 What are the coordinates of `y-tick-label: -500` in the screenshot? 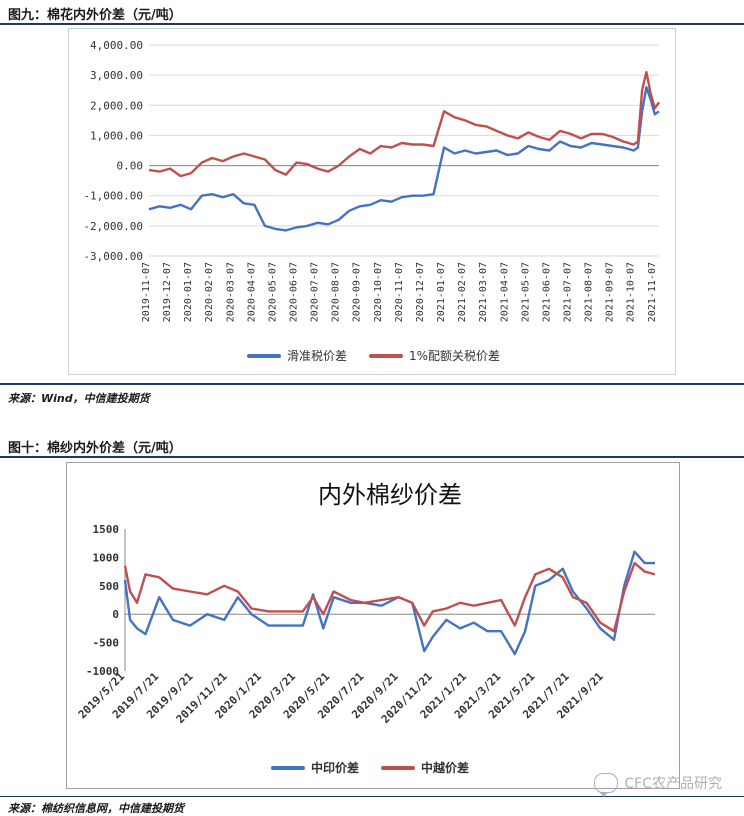 It's located at (106, 643).